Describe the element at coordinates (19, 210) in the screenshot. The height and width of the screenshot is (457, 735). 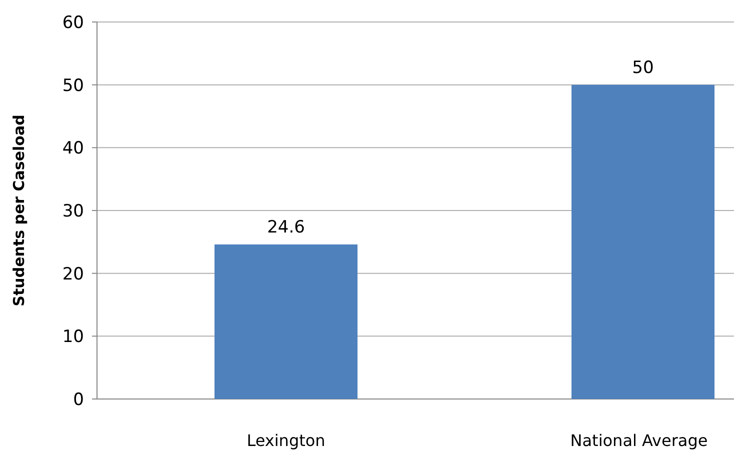
I see `y-axis-title: Students per Caseload` at that location.